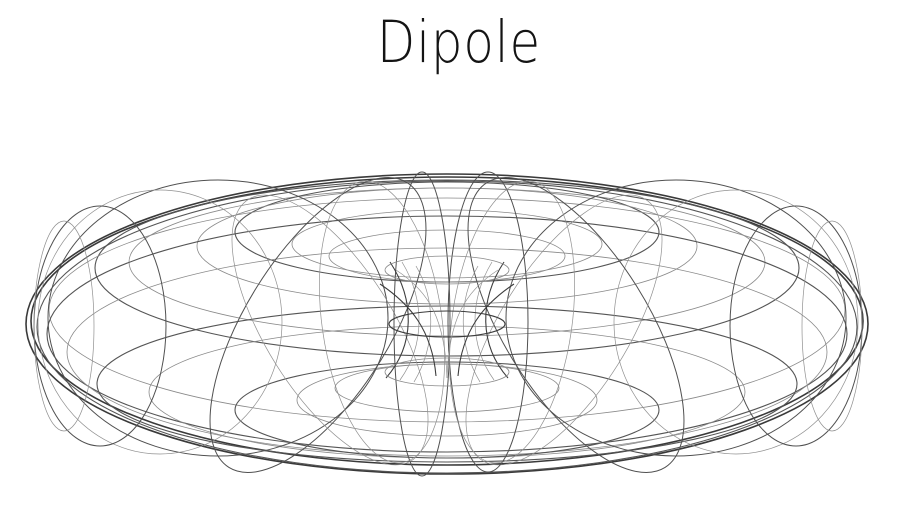 This screenshot has width=918, height=531. Describe the element at coordinates (459, 42) in the screenshot. I see `diagram-title: Dipole` at that location.